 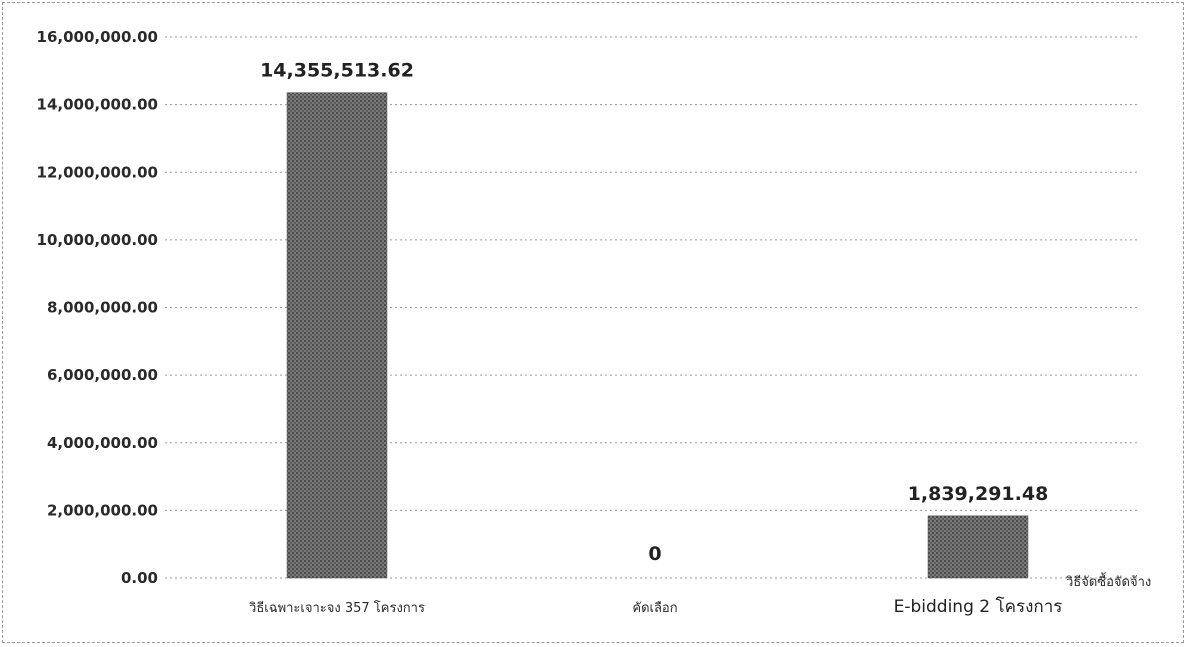 I want to click on data-label: 14,355,513.62, so click(x=337, y=71).